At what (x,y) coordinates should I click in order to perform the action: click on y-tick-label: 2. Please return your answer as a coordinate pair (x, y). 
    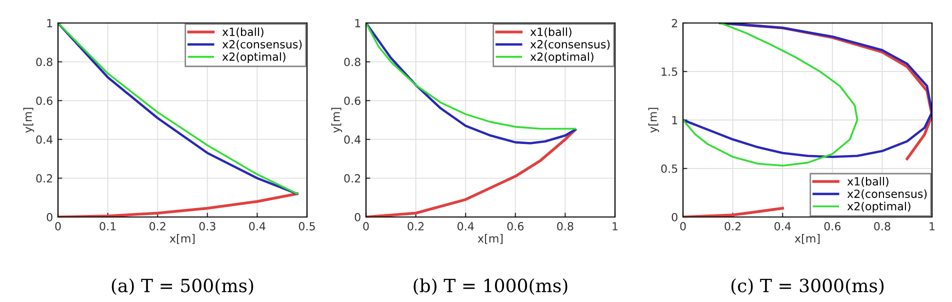
    Looking at the image, I should click on (675, 23).